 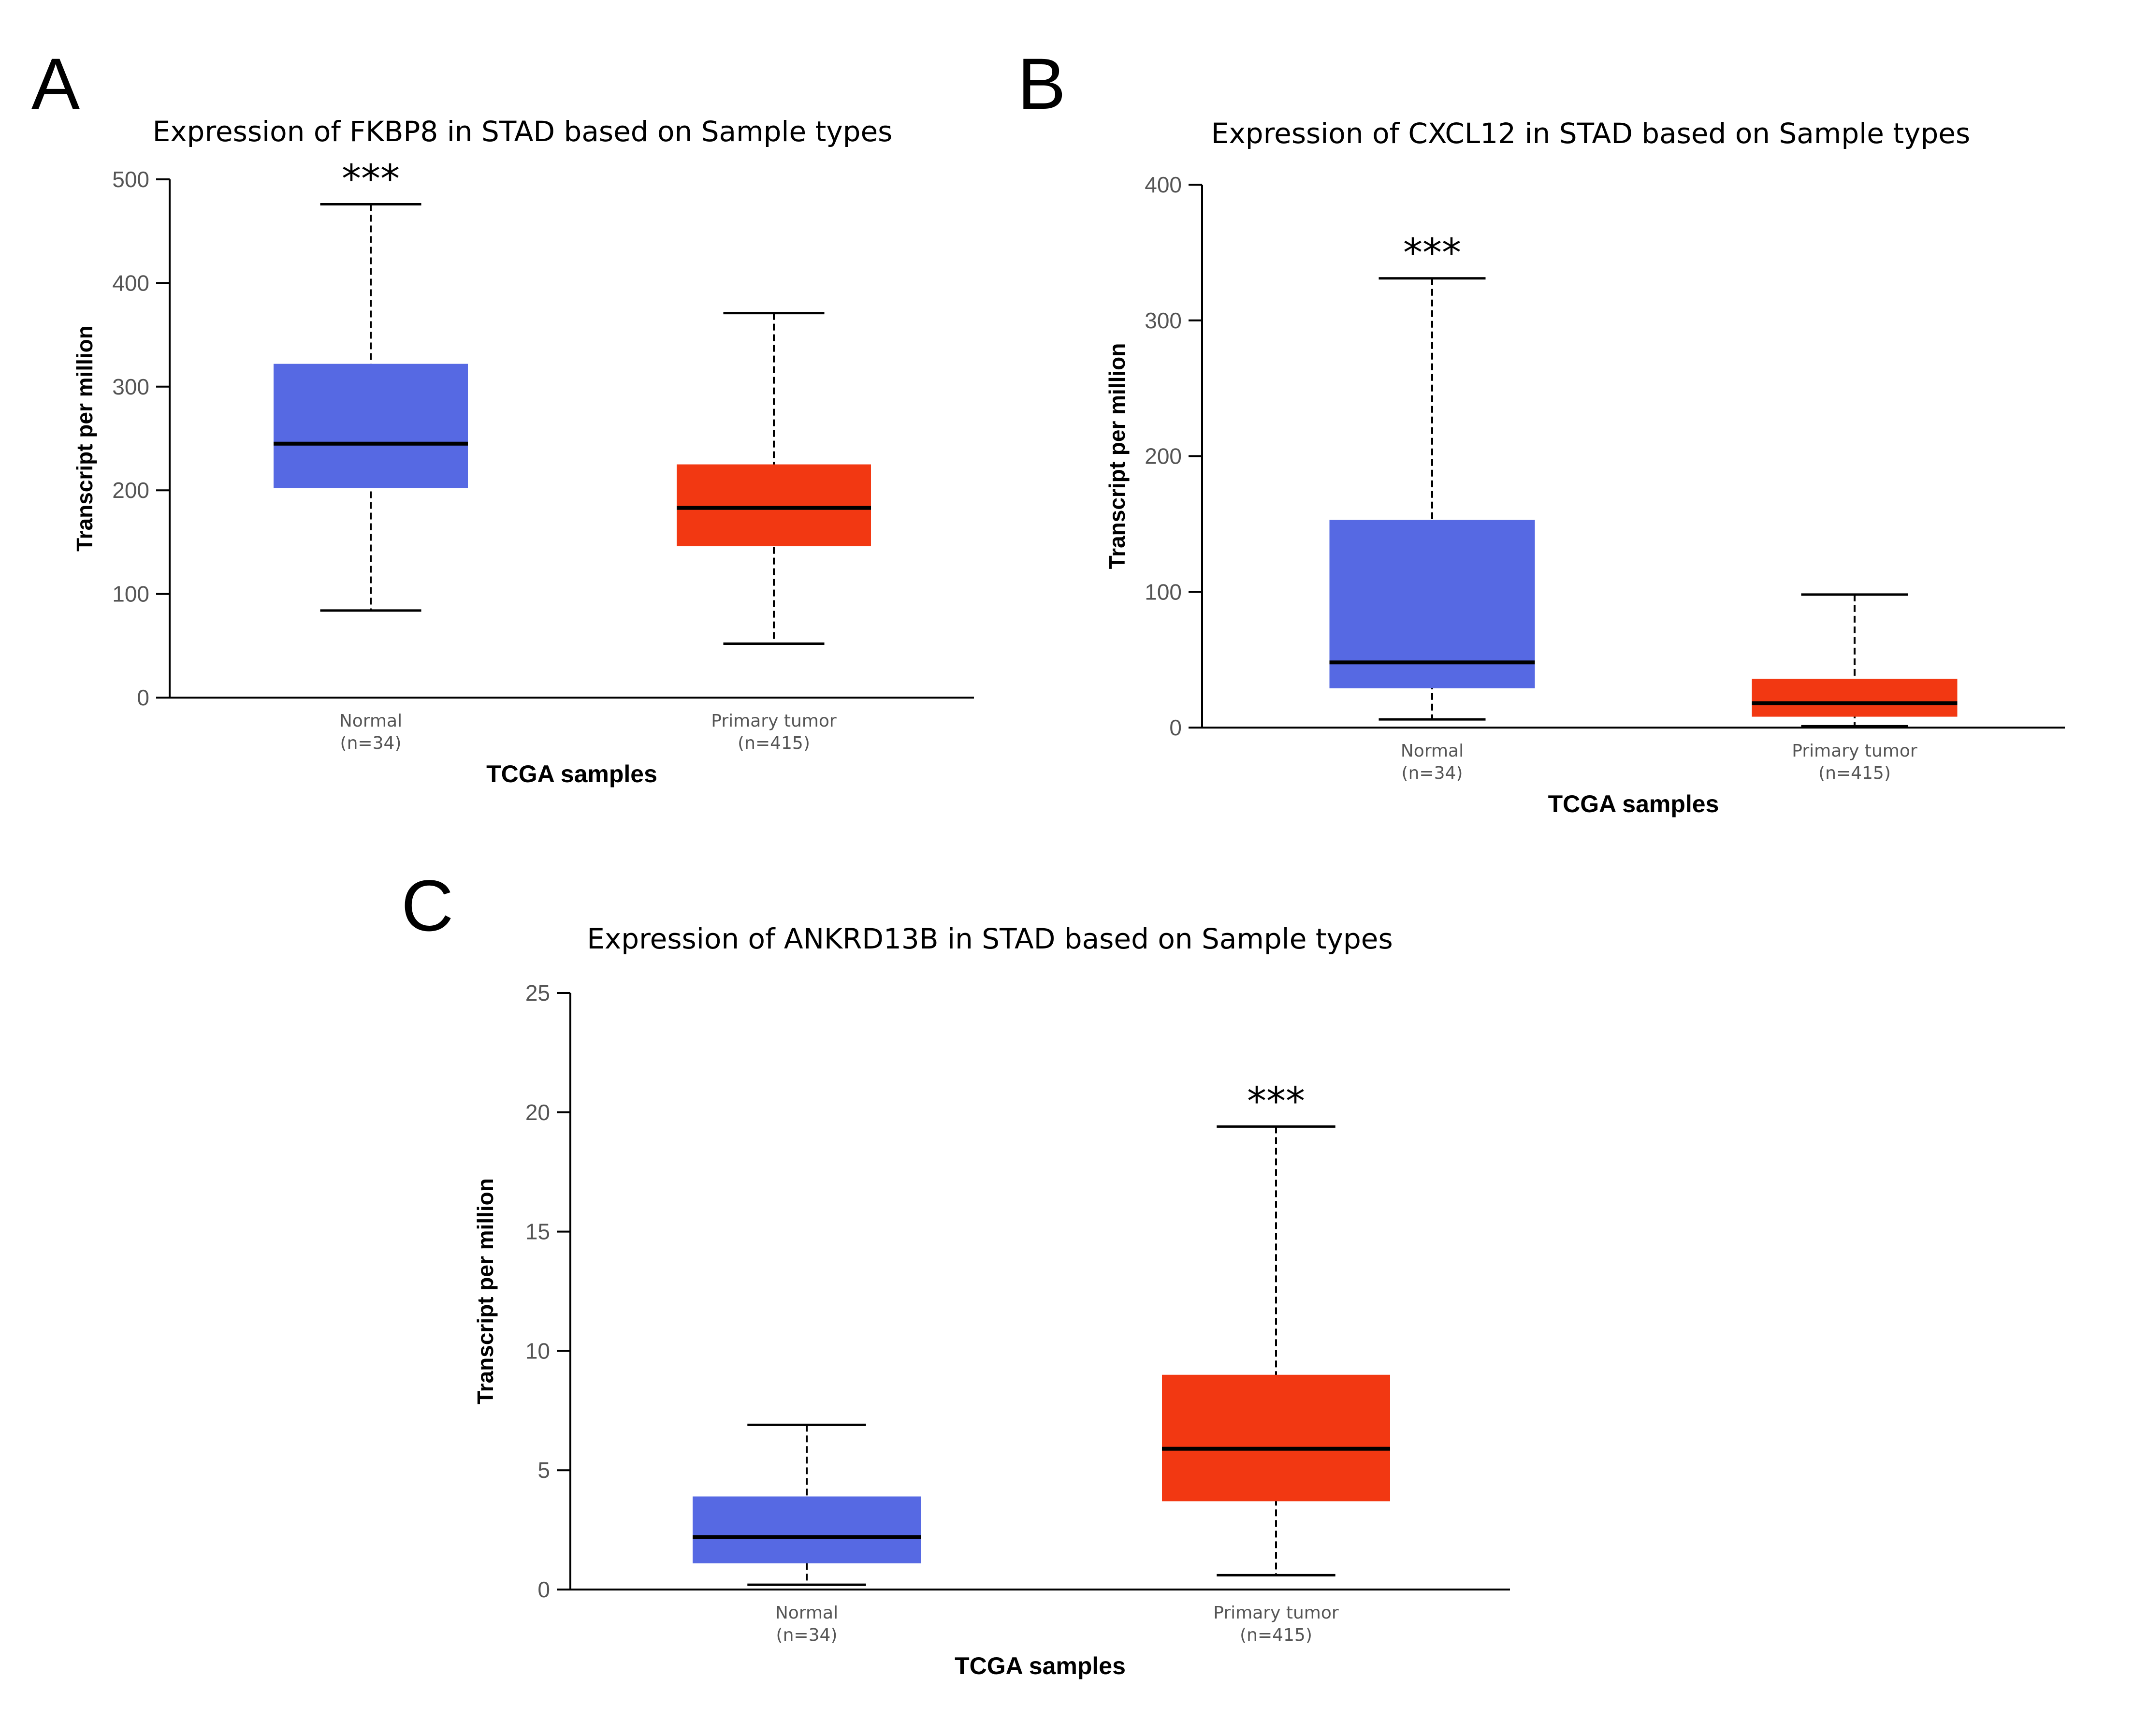 I want to click on y-tick-label: 15, so click(x=538, y=1231).